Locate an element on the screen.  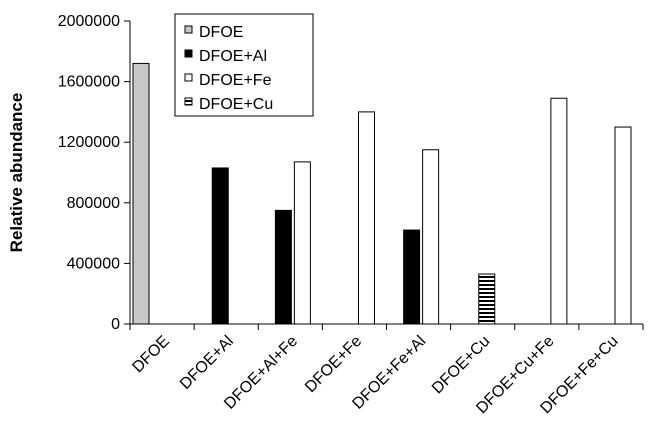
y-tick-label: 1600000 is located at coordinates (89, 82).